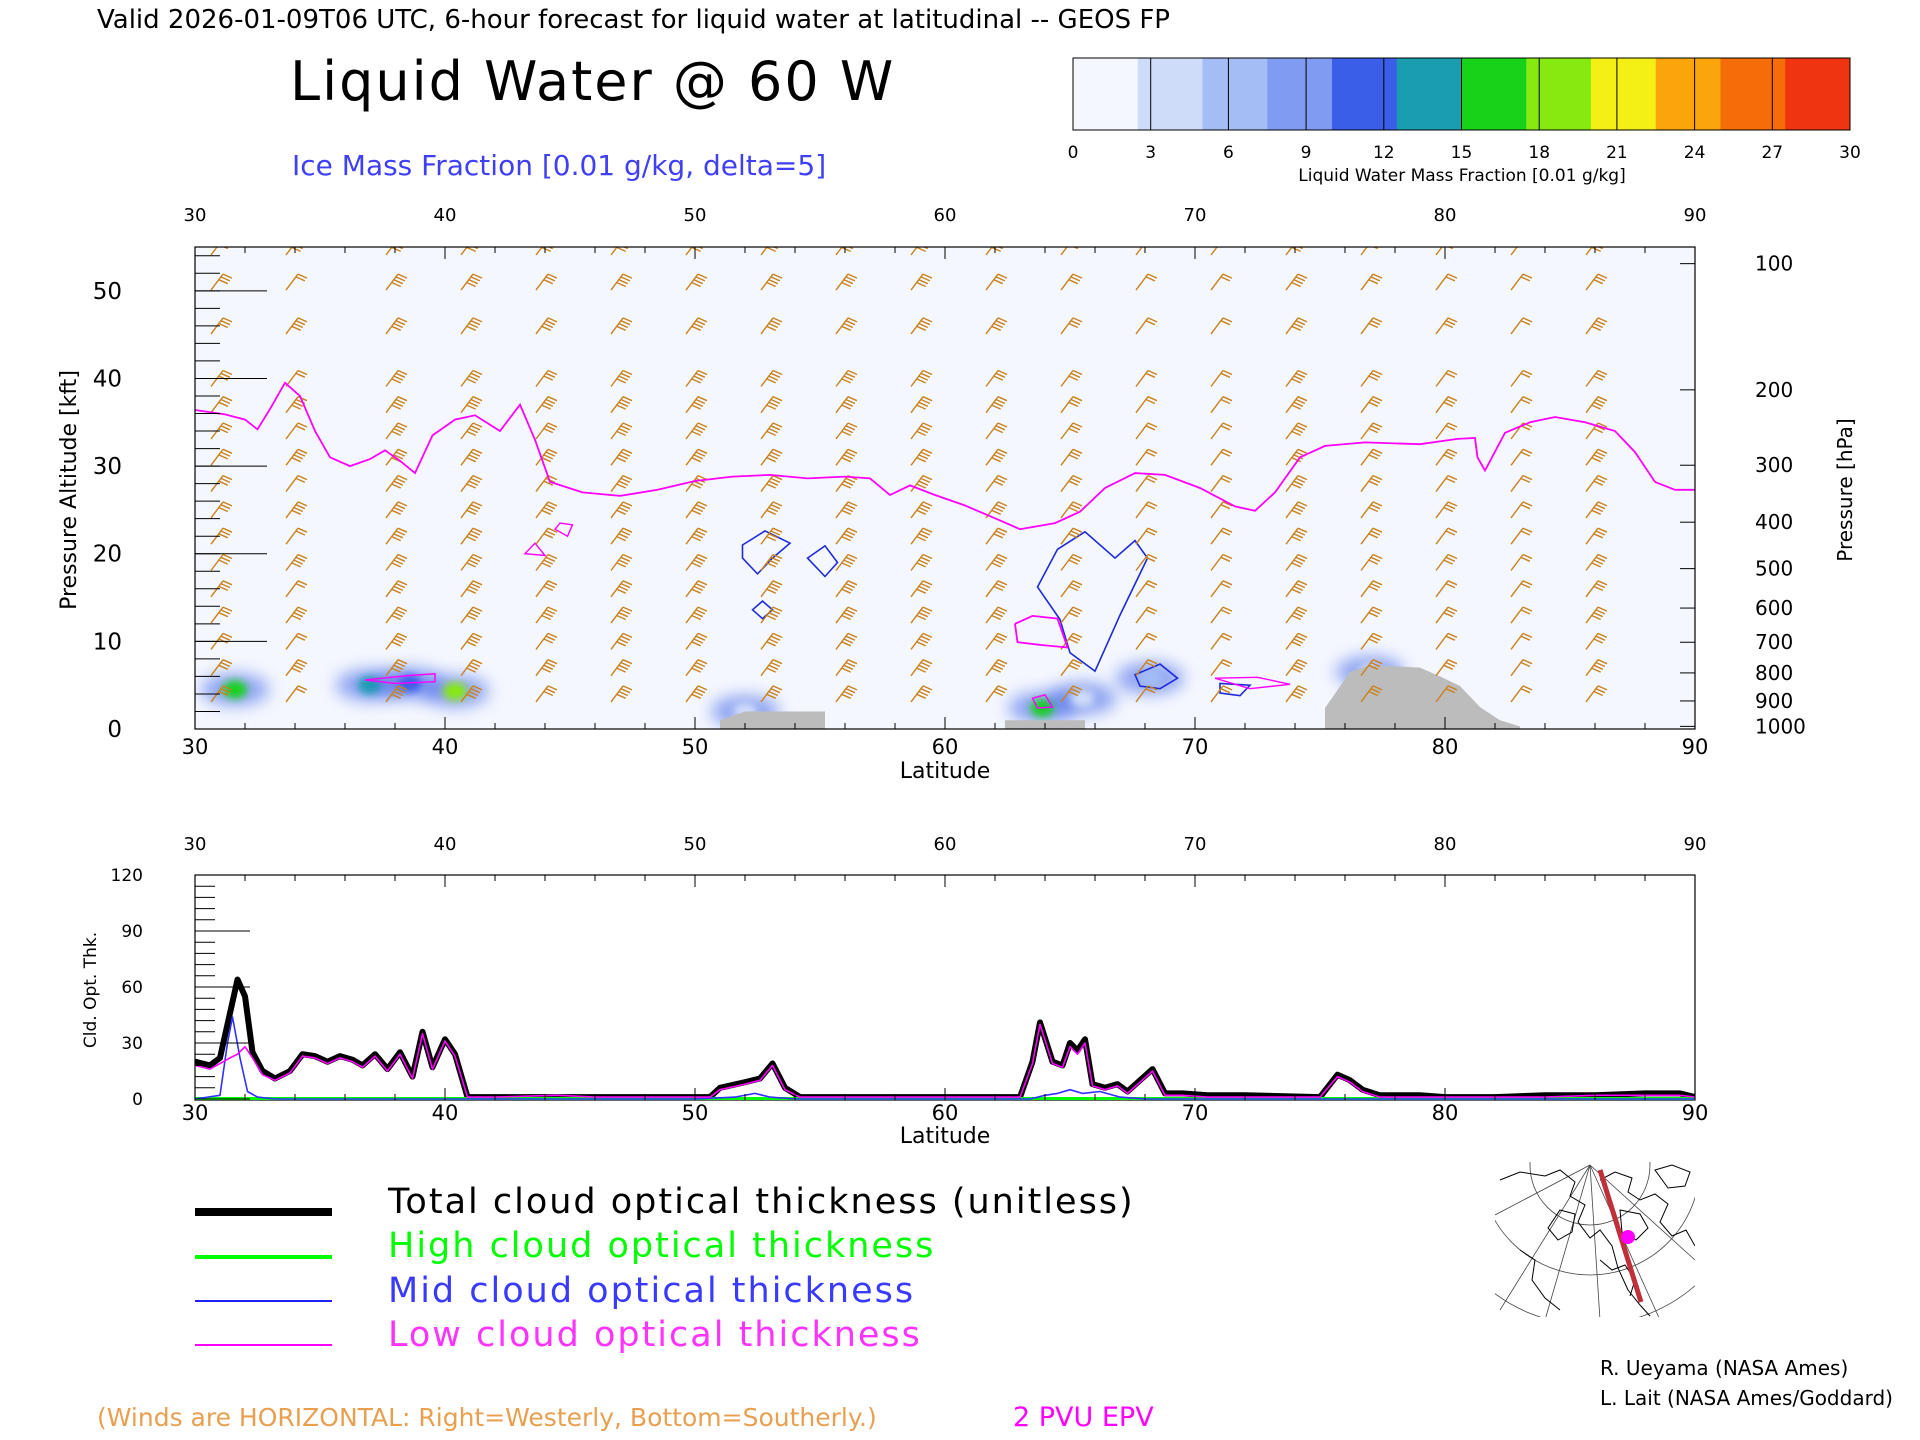  I want to click on credit-lait: L. Lait (NASA Ames/Goddard), so click(1746, 1398).